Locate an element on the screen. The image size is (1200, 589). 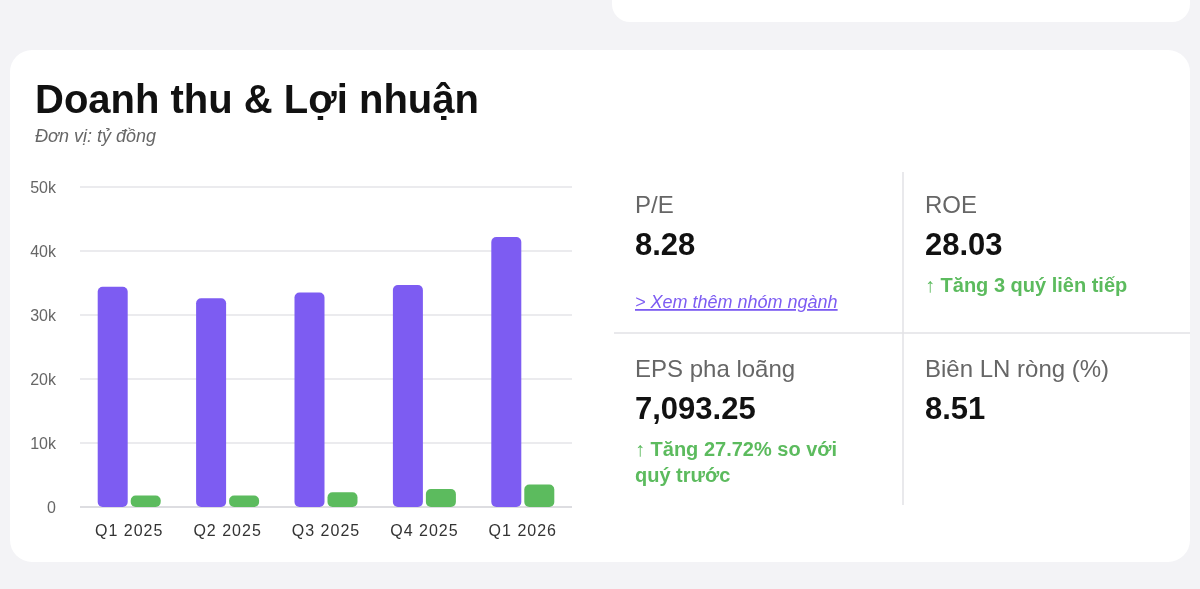
x-tick-label: Q3 2025 is located at coordinates (326, 530).